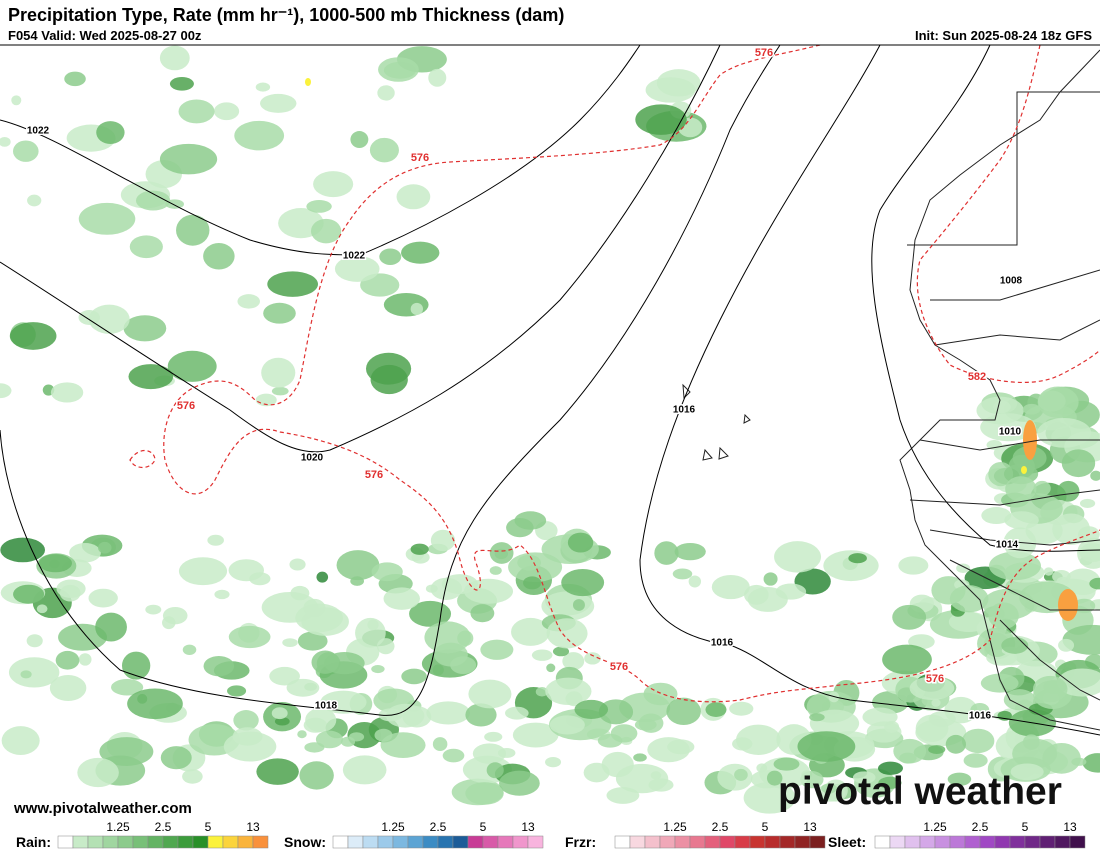  Describe the element at coordinates (354, 256) in the screenshot. I see `isobar-label: 1022` at that location.